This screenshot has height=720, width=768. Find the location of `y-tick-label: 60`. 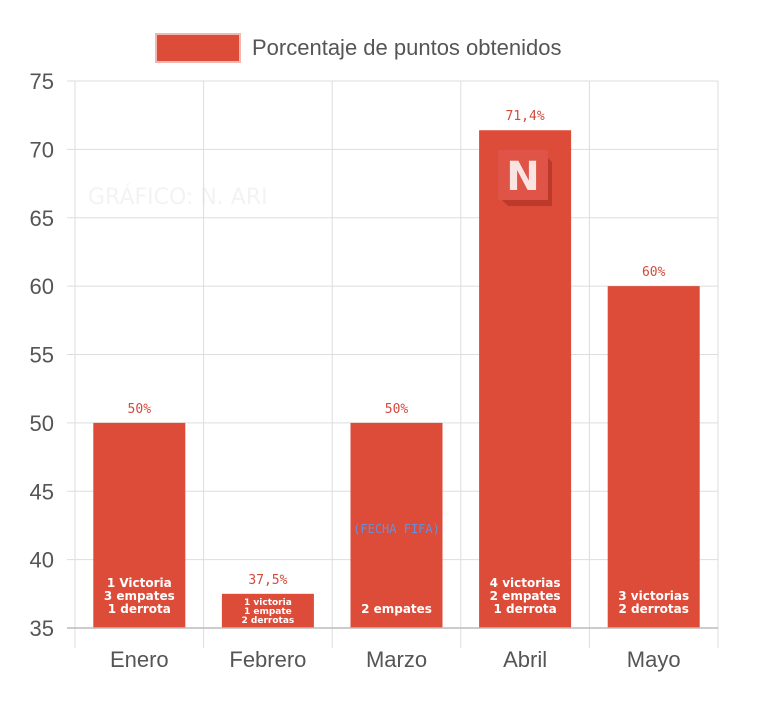

y-tick-label: 60 is located at coordinates (42, 286).